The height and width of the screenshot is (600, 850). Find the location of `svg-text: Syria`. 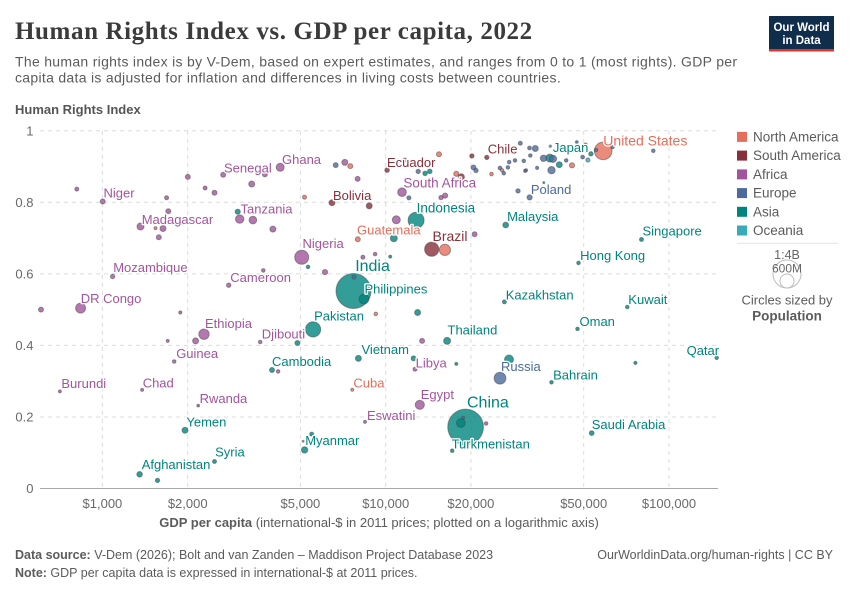

svg-text: Syria is located at coordinates (230, 452).